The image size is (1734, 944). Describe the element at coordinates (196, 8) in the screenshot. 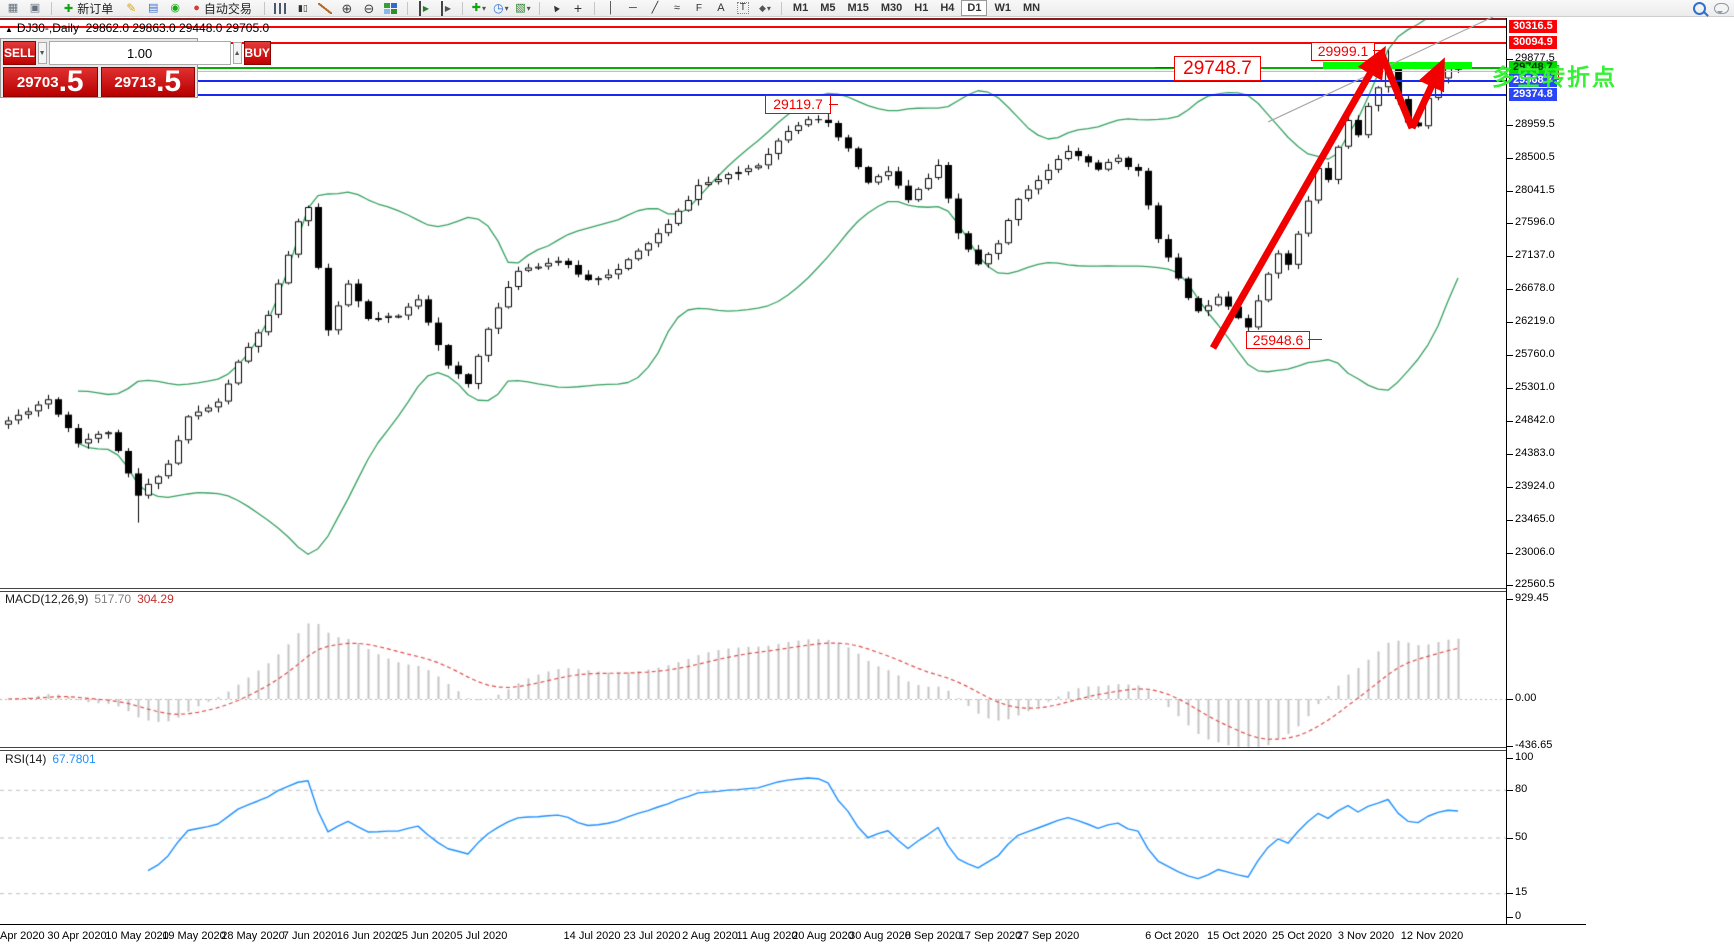

I see `autotrade-icon: ●` at that location.